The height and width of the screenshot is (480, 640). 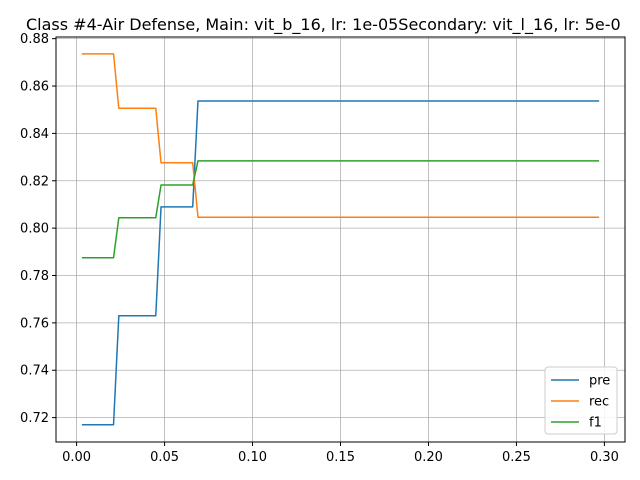 What do you see at coordinates (34, 418) in the screenshot?
I see `y-tick-label: 0.72` at bounding box center [34, 418].